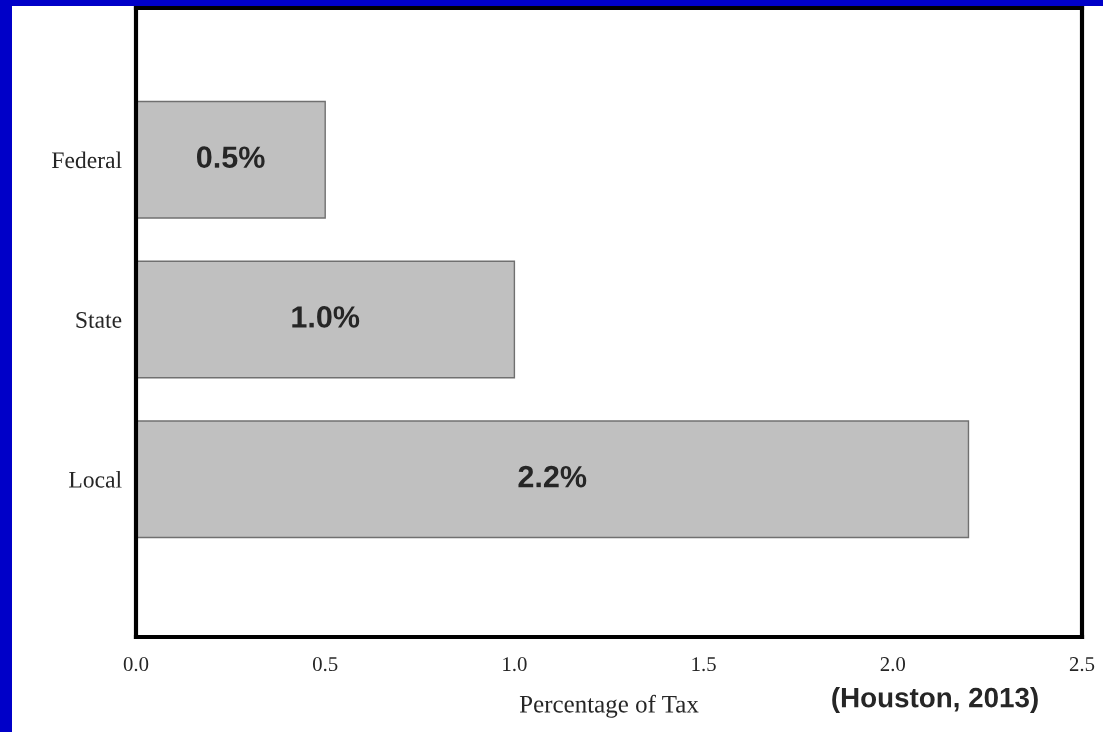 Image resolution: width=1103 pixels, height=732 pixels. What do you see at coordinates (86, 160) in the screenshot?
I see `y-tick-label: Federal` at bounding box center [86, 160].